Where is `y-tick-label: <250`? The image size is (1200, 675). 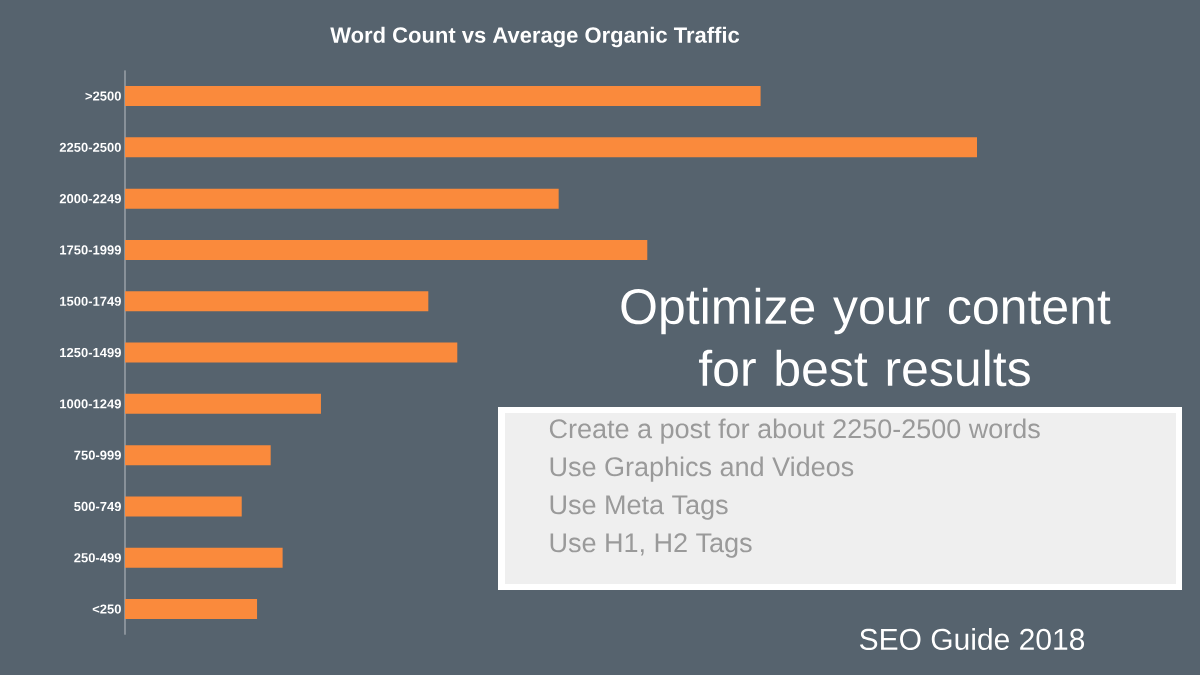
y-tick-label: <250 is located at coordinates (106, 609).